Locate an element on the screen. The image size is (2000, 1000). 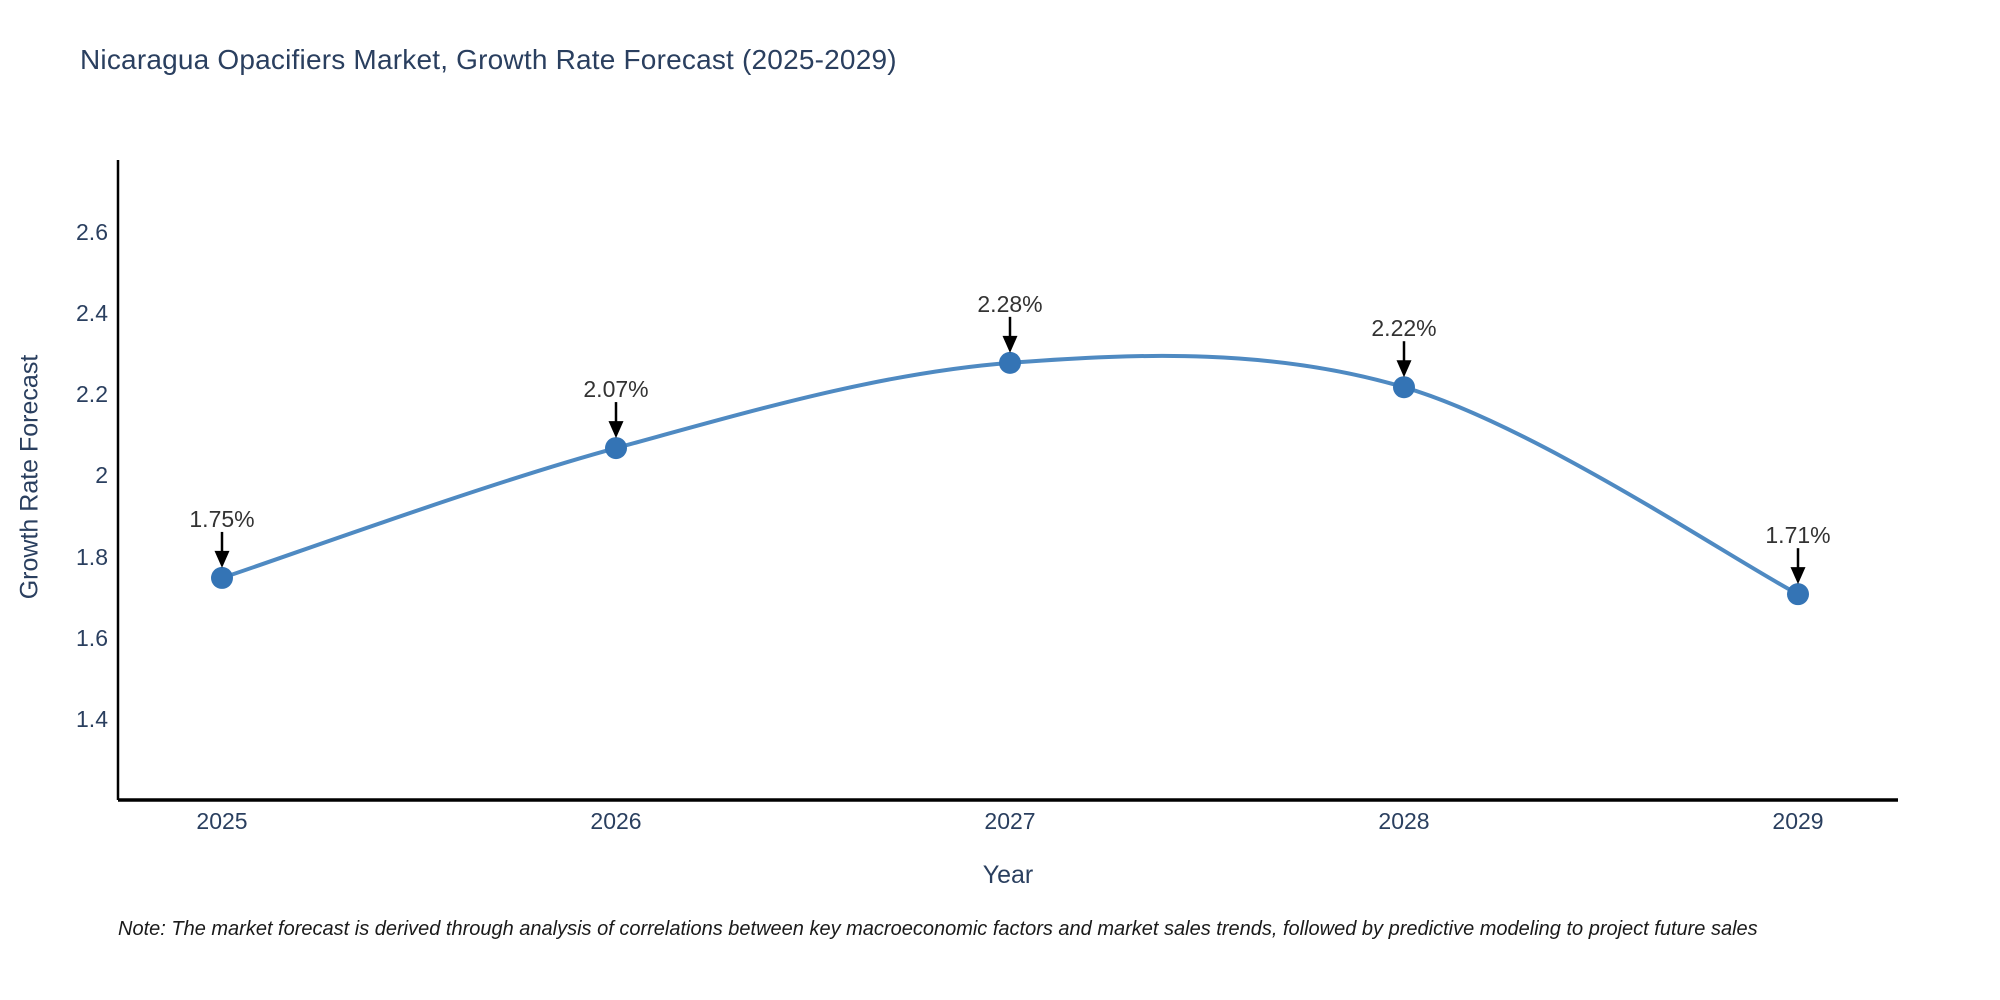
x-axis-title: Year is located at coordinates (1008, 875).